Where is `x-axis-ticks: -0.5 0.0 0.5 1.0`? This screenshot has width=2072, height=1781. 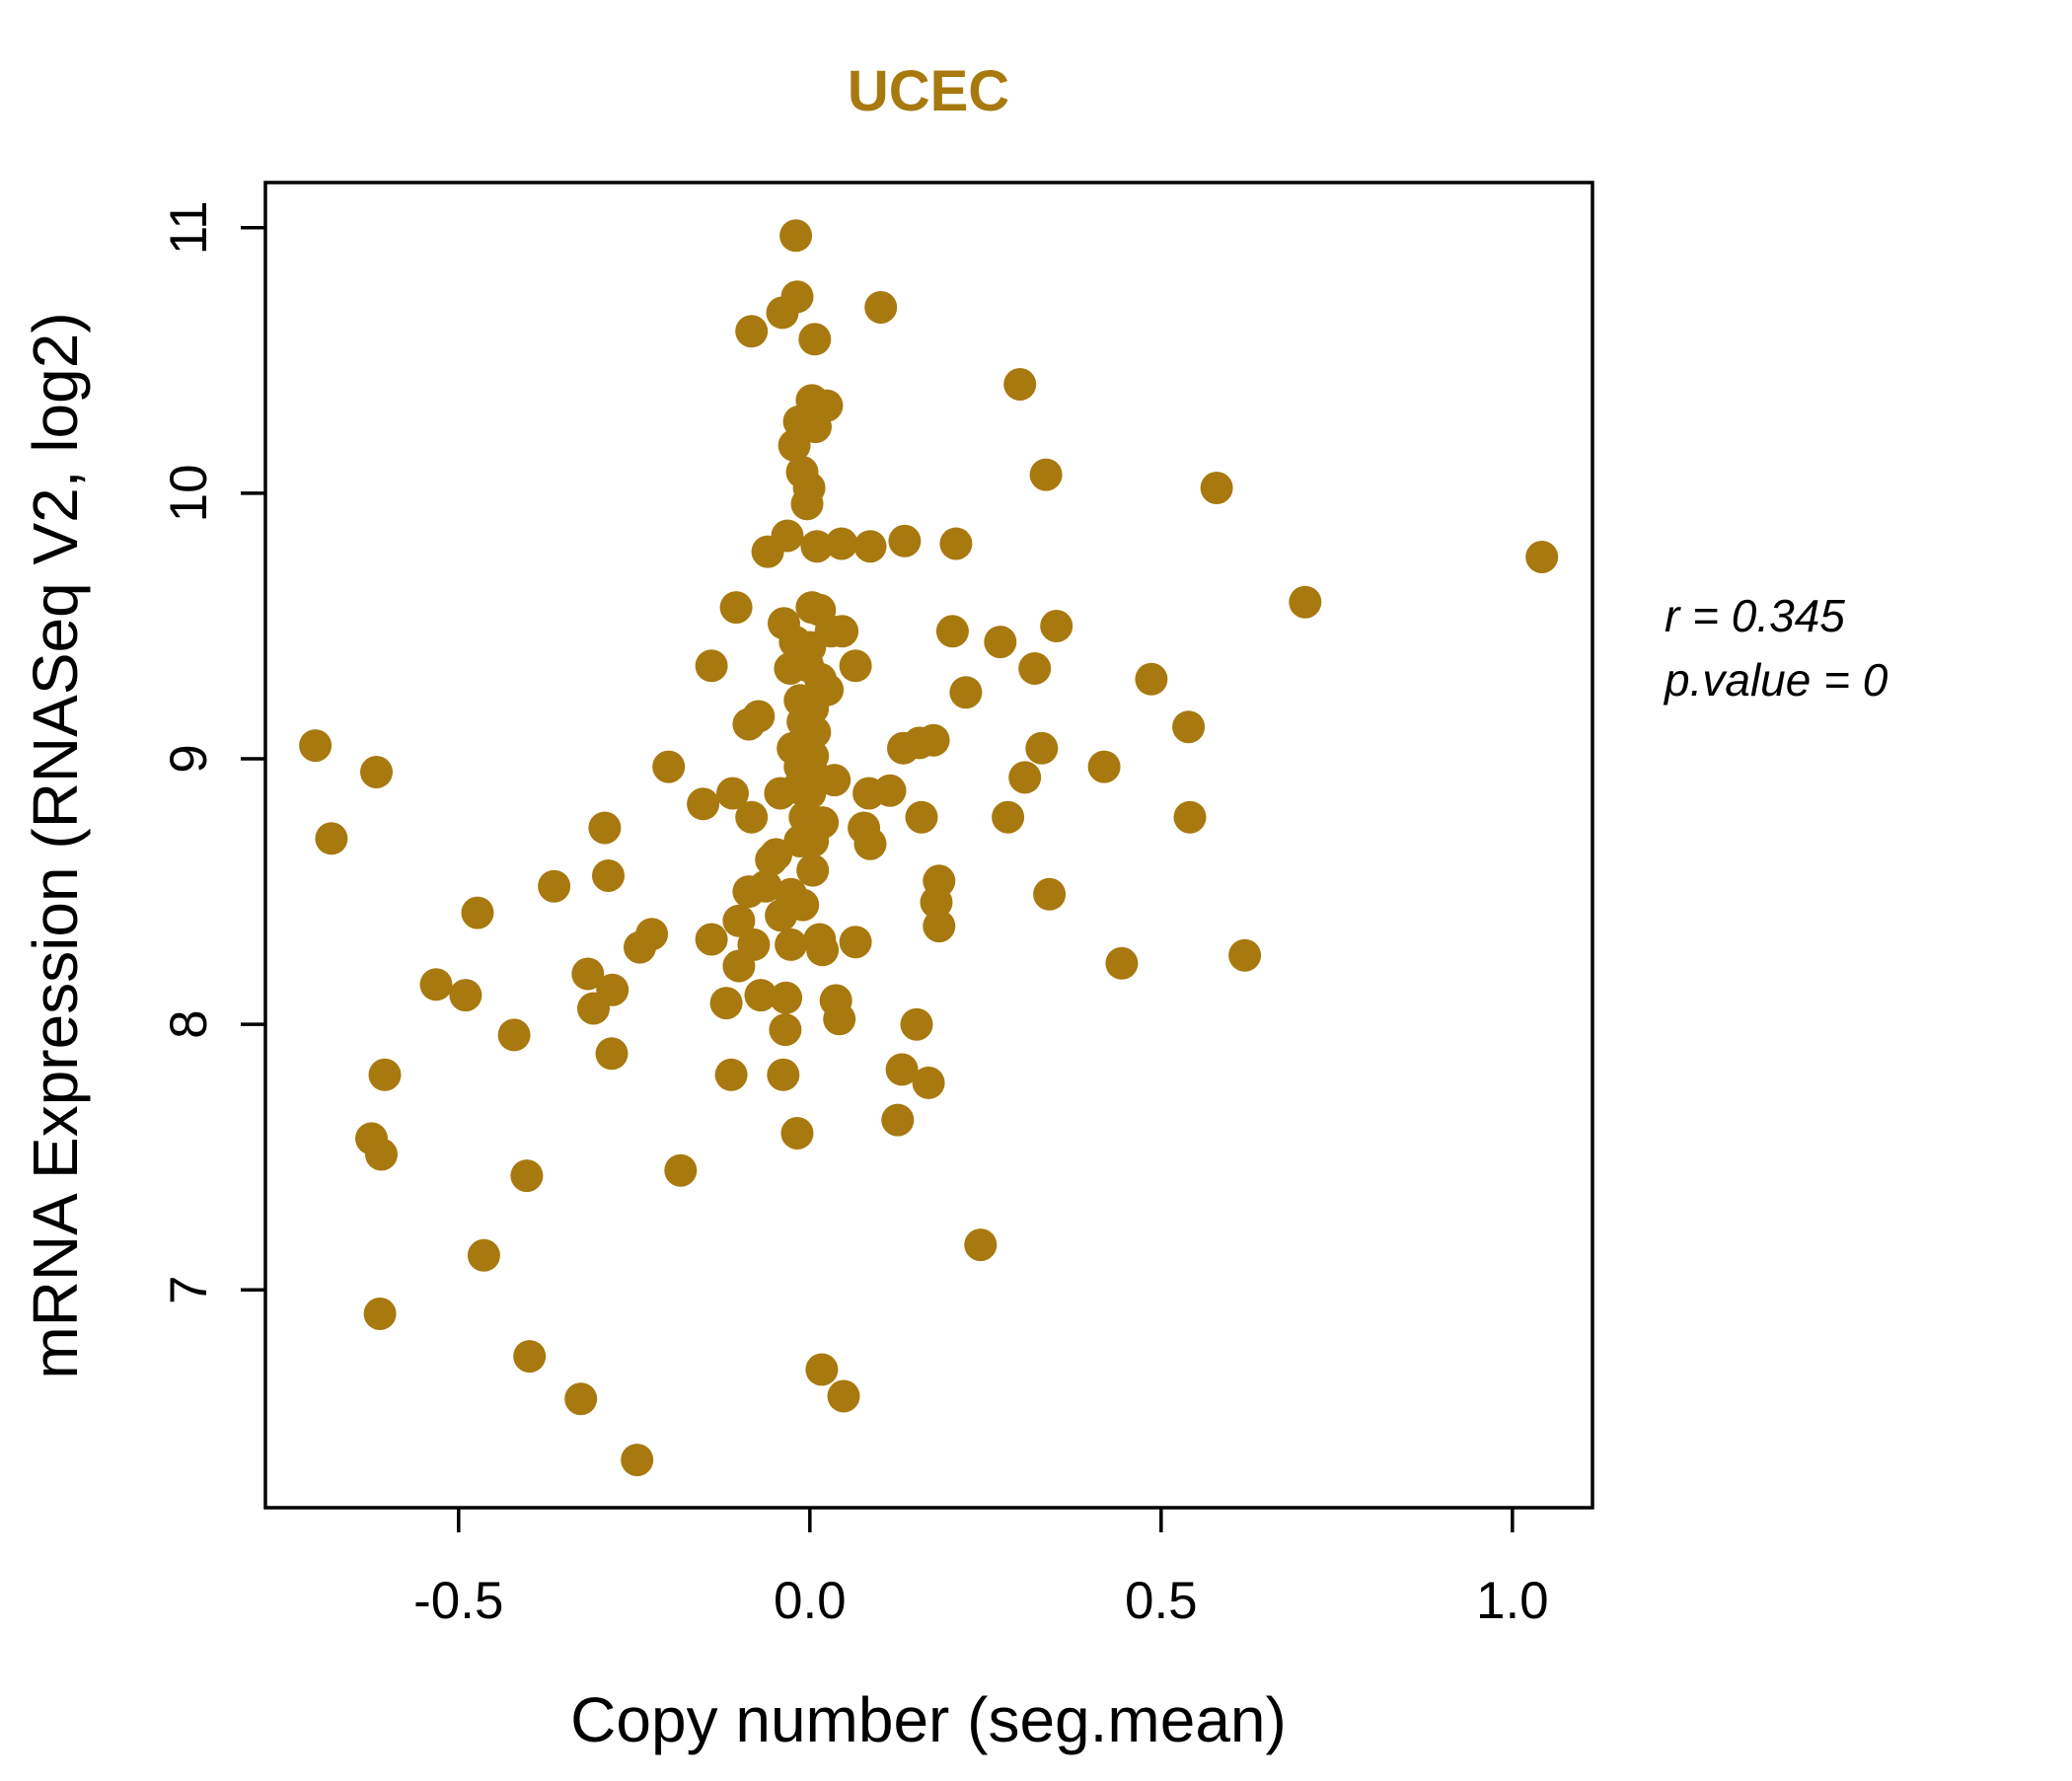
x-axis-ticks: -0.5 0.0 0.5 1.0 is located at coordinates (981, 1569).